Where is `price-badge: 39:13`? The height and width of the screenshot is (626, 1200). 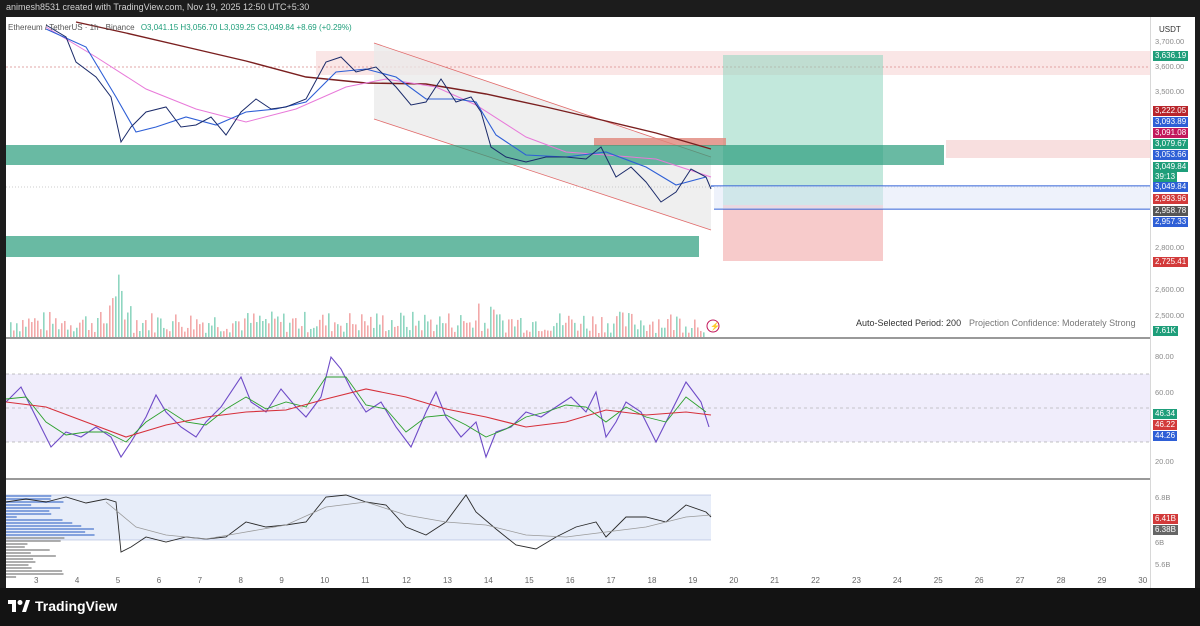 price-badge: 39:13 is located at coordinates (1165, 177).